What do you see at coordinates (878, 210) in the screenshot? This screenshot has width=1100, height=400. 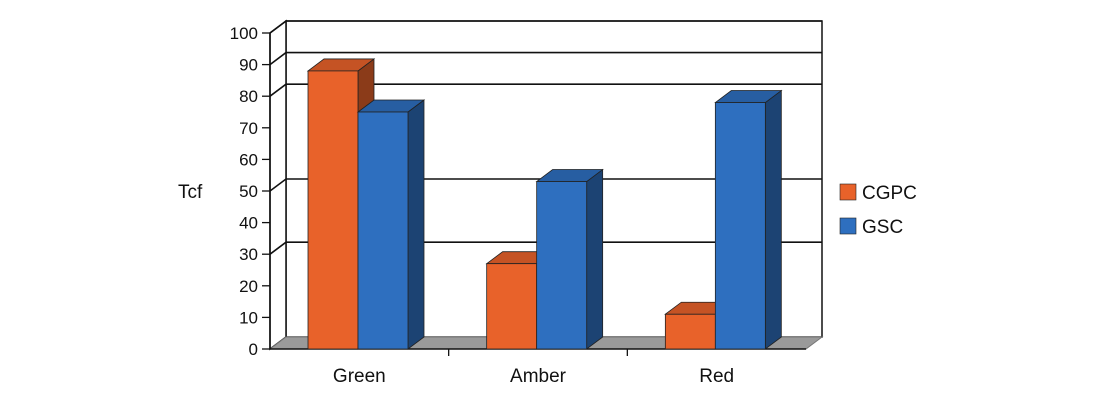 I see `legend: CGPC GSC` at bounding box center [878, 210].